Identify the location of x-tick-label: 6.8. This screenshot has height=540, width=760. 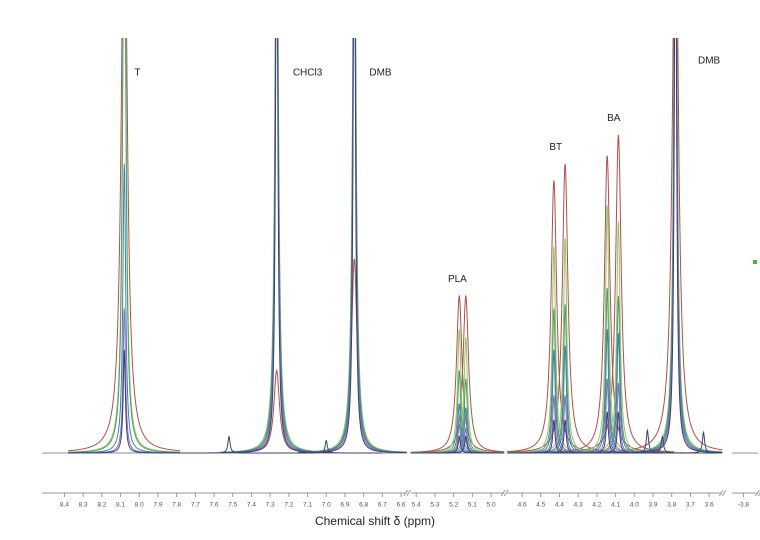
(363, 505).